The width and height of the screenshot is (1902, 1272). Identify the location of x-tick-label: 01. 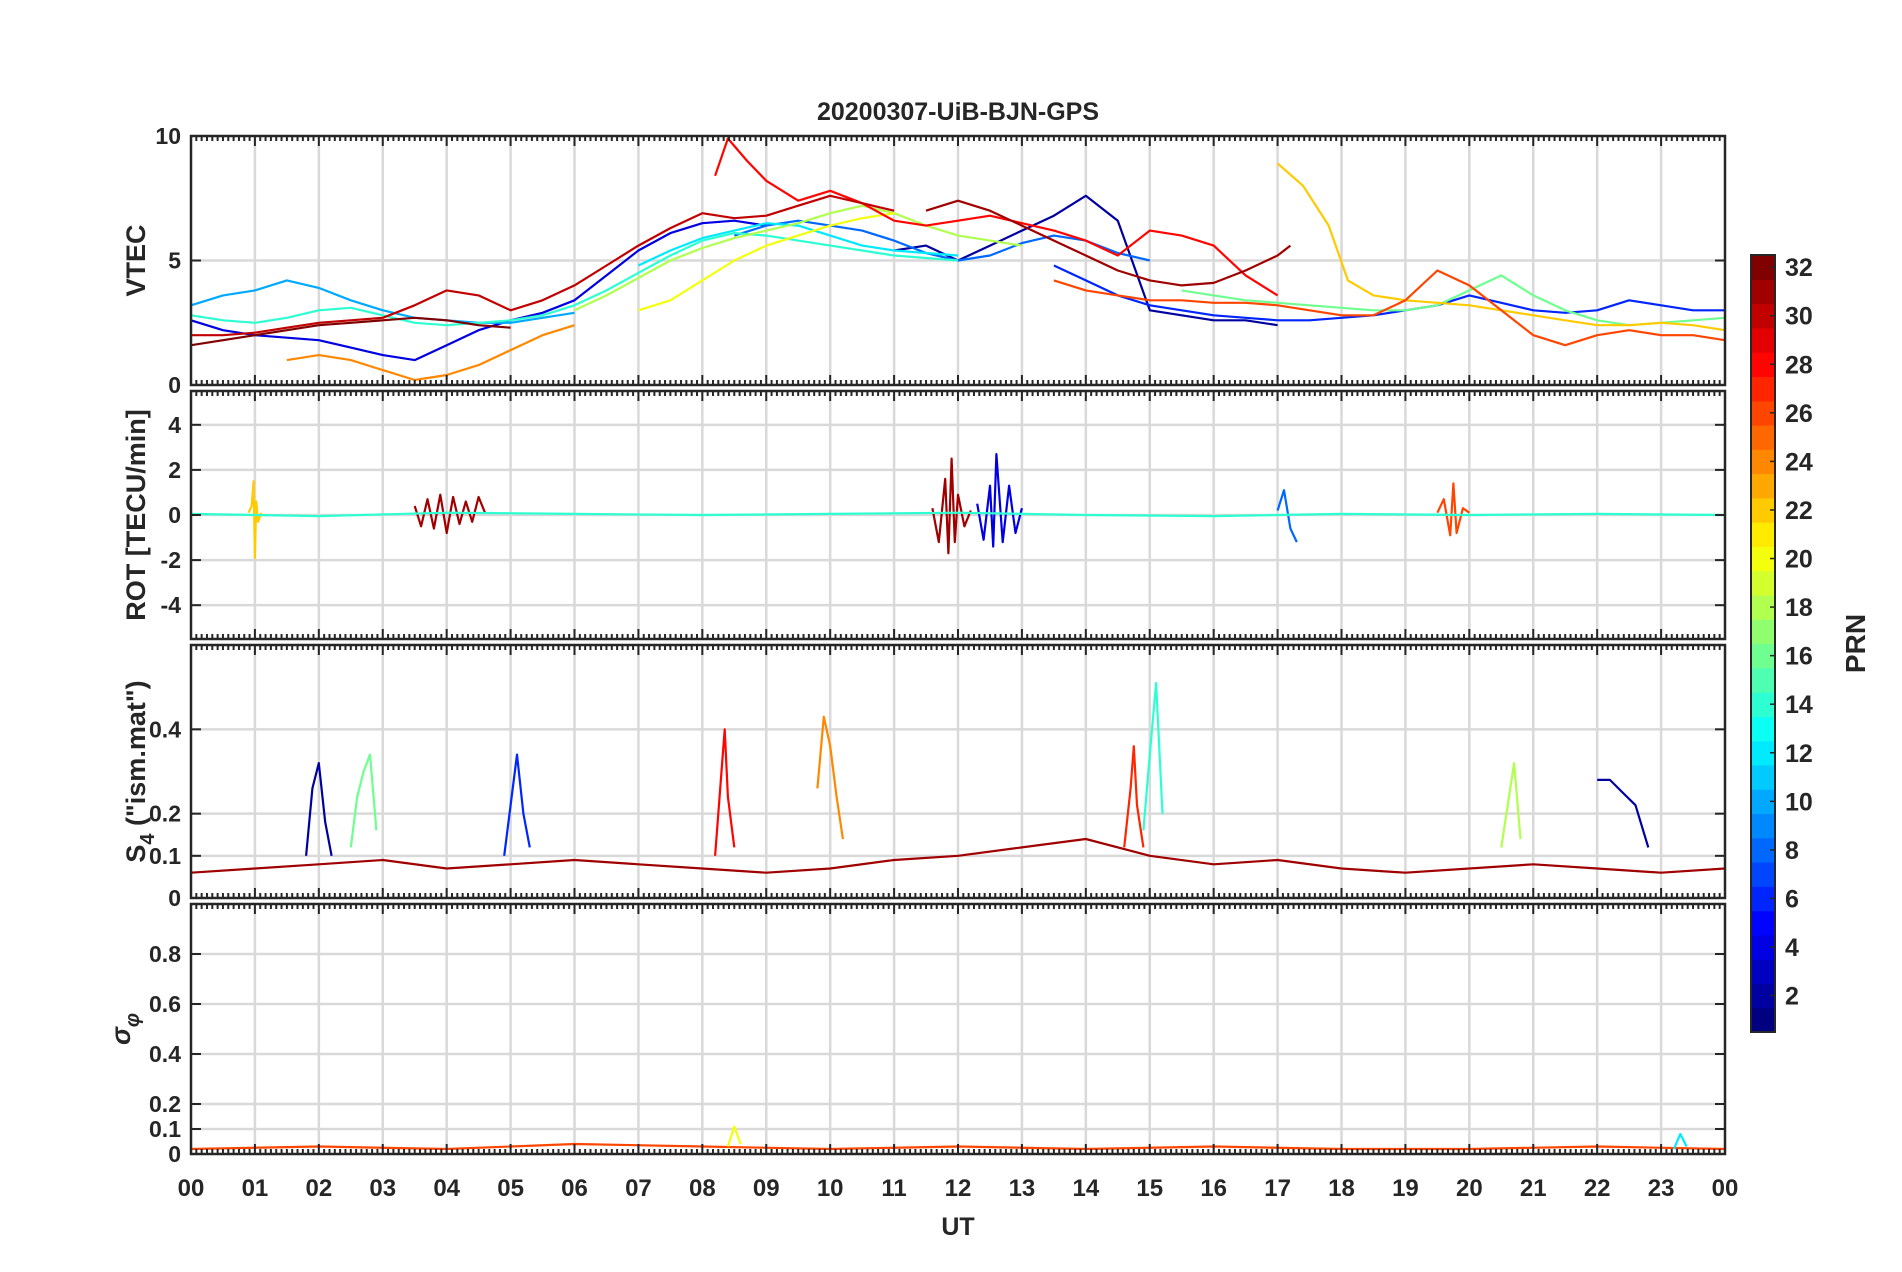
(255, 1188).